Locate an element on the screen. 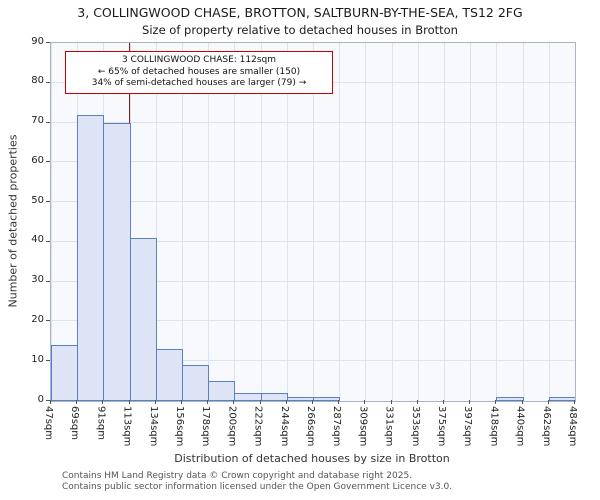  x-tick-label: 69sqm is located at coordinates (75, 423).